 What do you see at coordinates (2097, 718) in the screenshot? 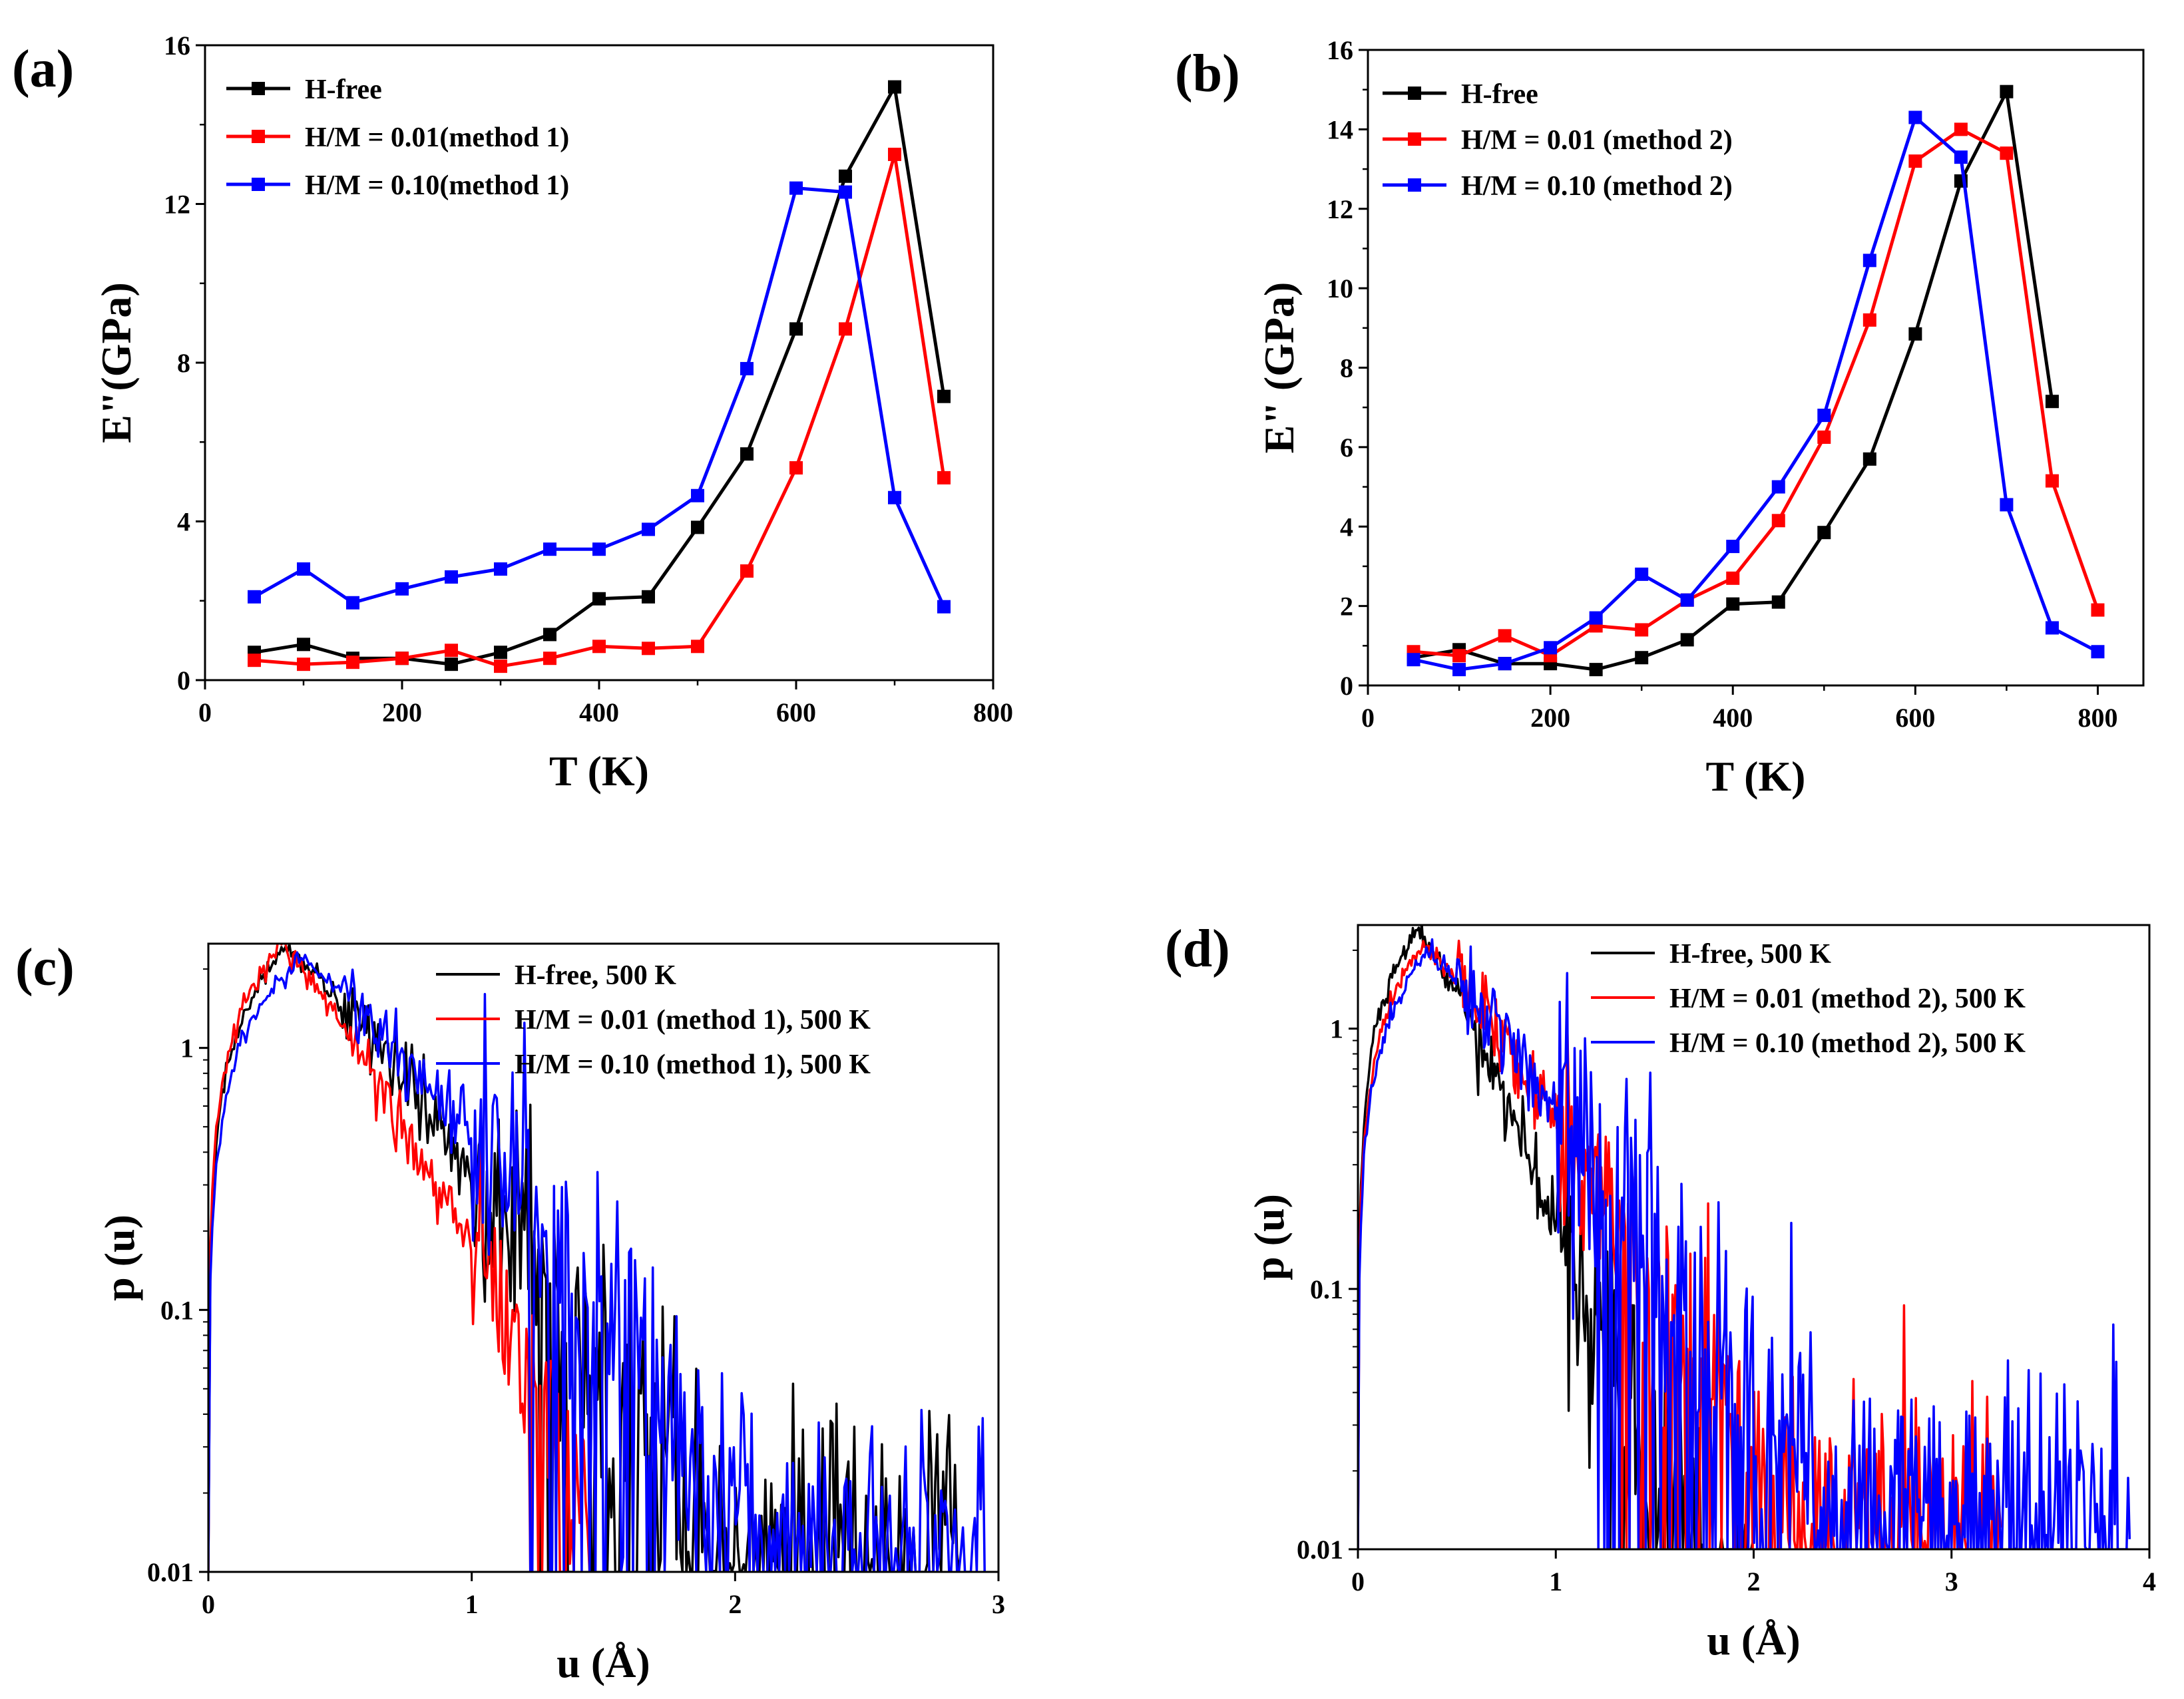
I see `x-tick-label: 800` at bounding box center [2097, 718].